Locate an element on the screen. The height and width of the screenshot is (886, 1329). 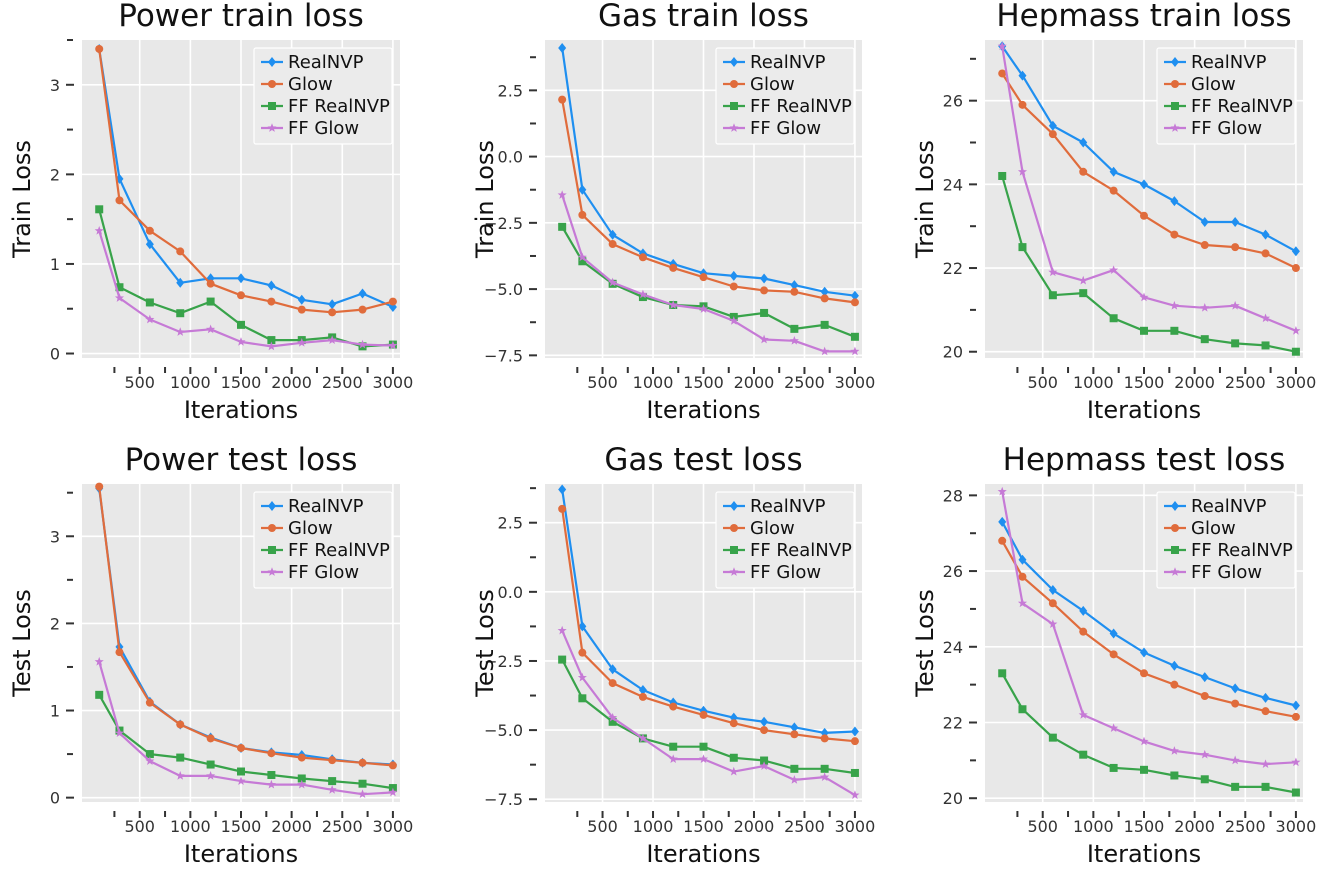
chart-title: Power test loss is located at coordinates (241, 460).